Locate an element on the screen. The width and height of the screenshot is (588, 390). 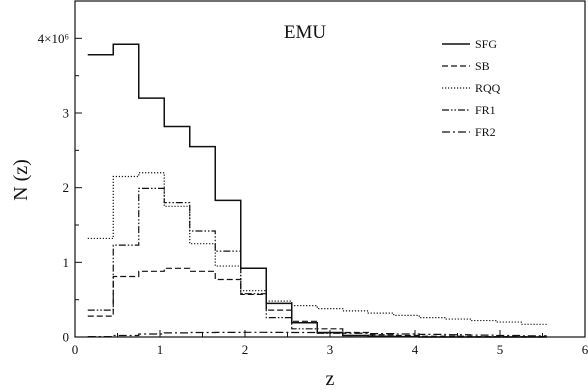
series-line-sb is located at coordinates (317, 302).